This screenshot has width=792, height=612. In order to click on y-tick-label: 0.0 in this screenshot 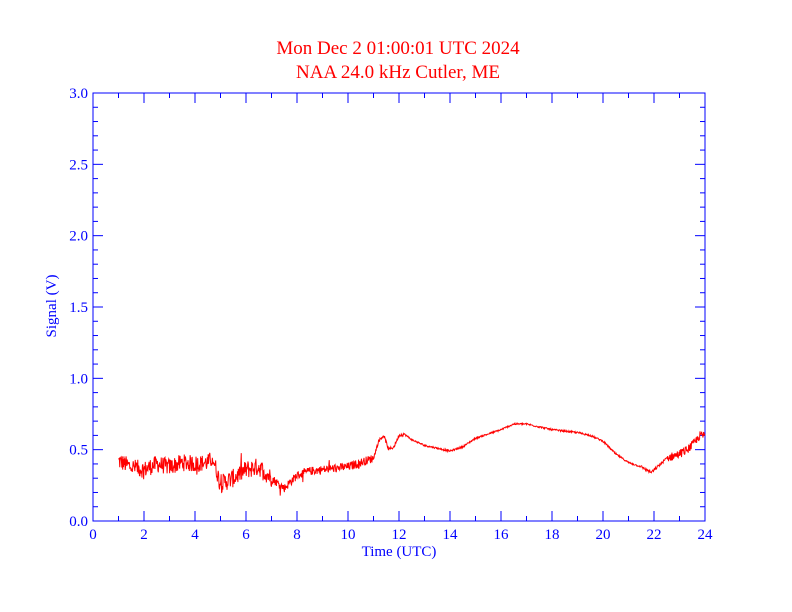, I will do `click(78, 522)`.